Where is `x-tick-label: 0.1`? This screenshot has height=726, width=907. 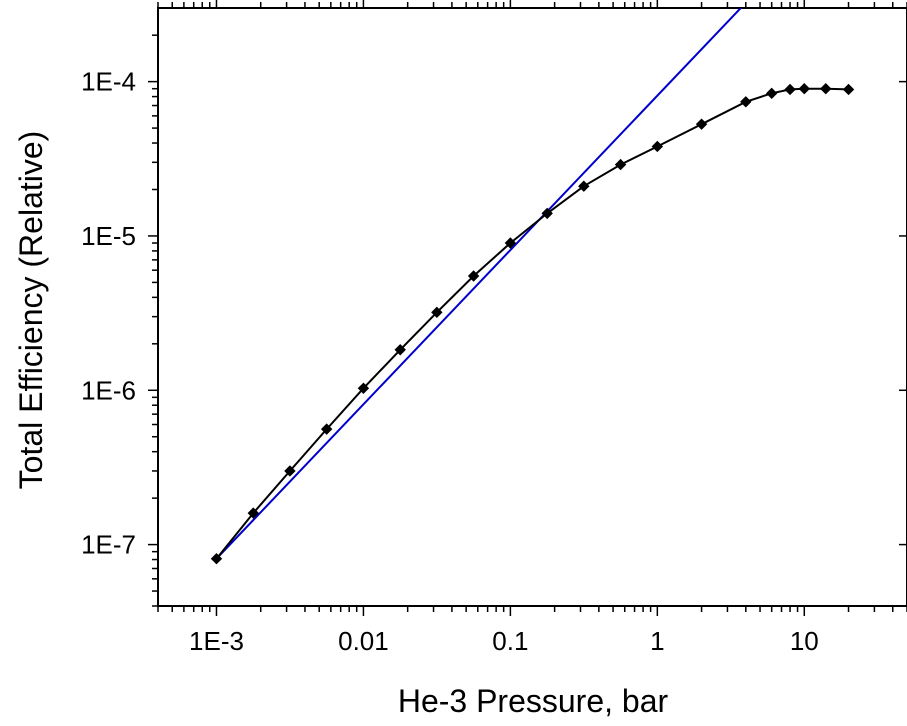 x-tick-label: 0.1 is located at coordinates (510, 641).